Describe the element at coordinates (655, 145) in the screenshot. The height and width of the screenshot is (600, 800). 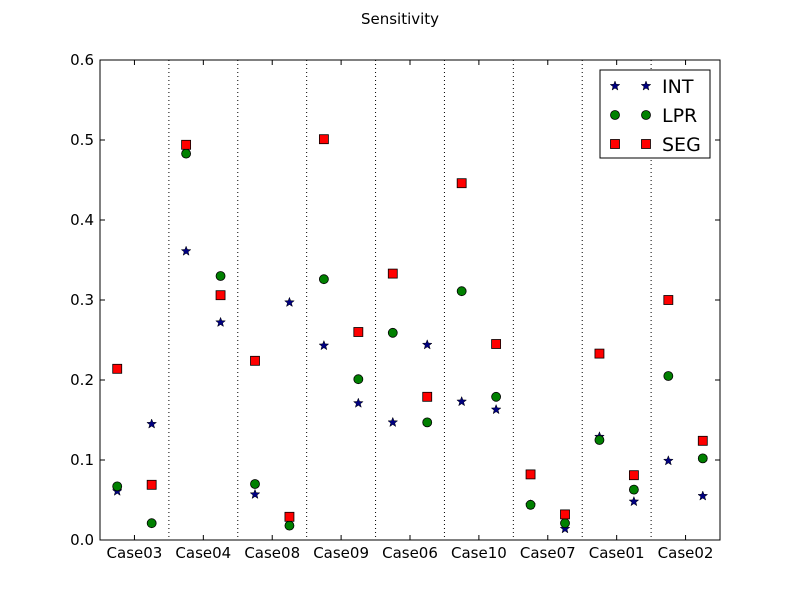
I see `legend-item-seg: SEG` at that location.